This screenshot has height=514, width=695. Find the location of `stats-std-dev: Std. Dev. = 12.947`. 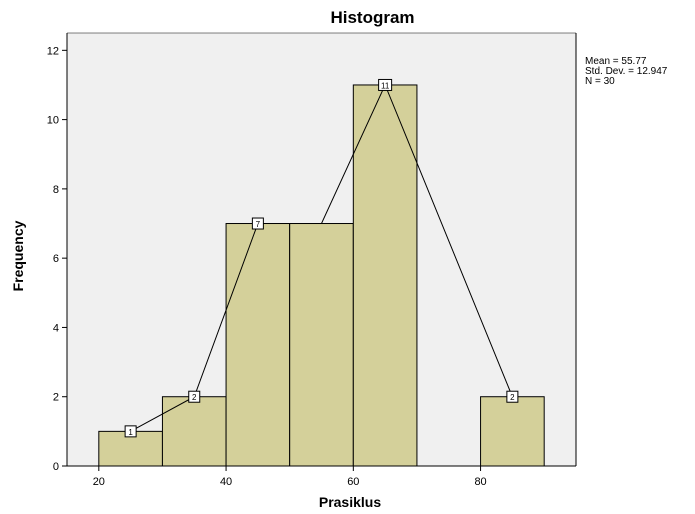

stats-std-dev: Std. Dev. = 12.947 is located at coordinates (626, 71).